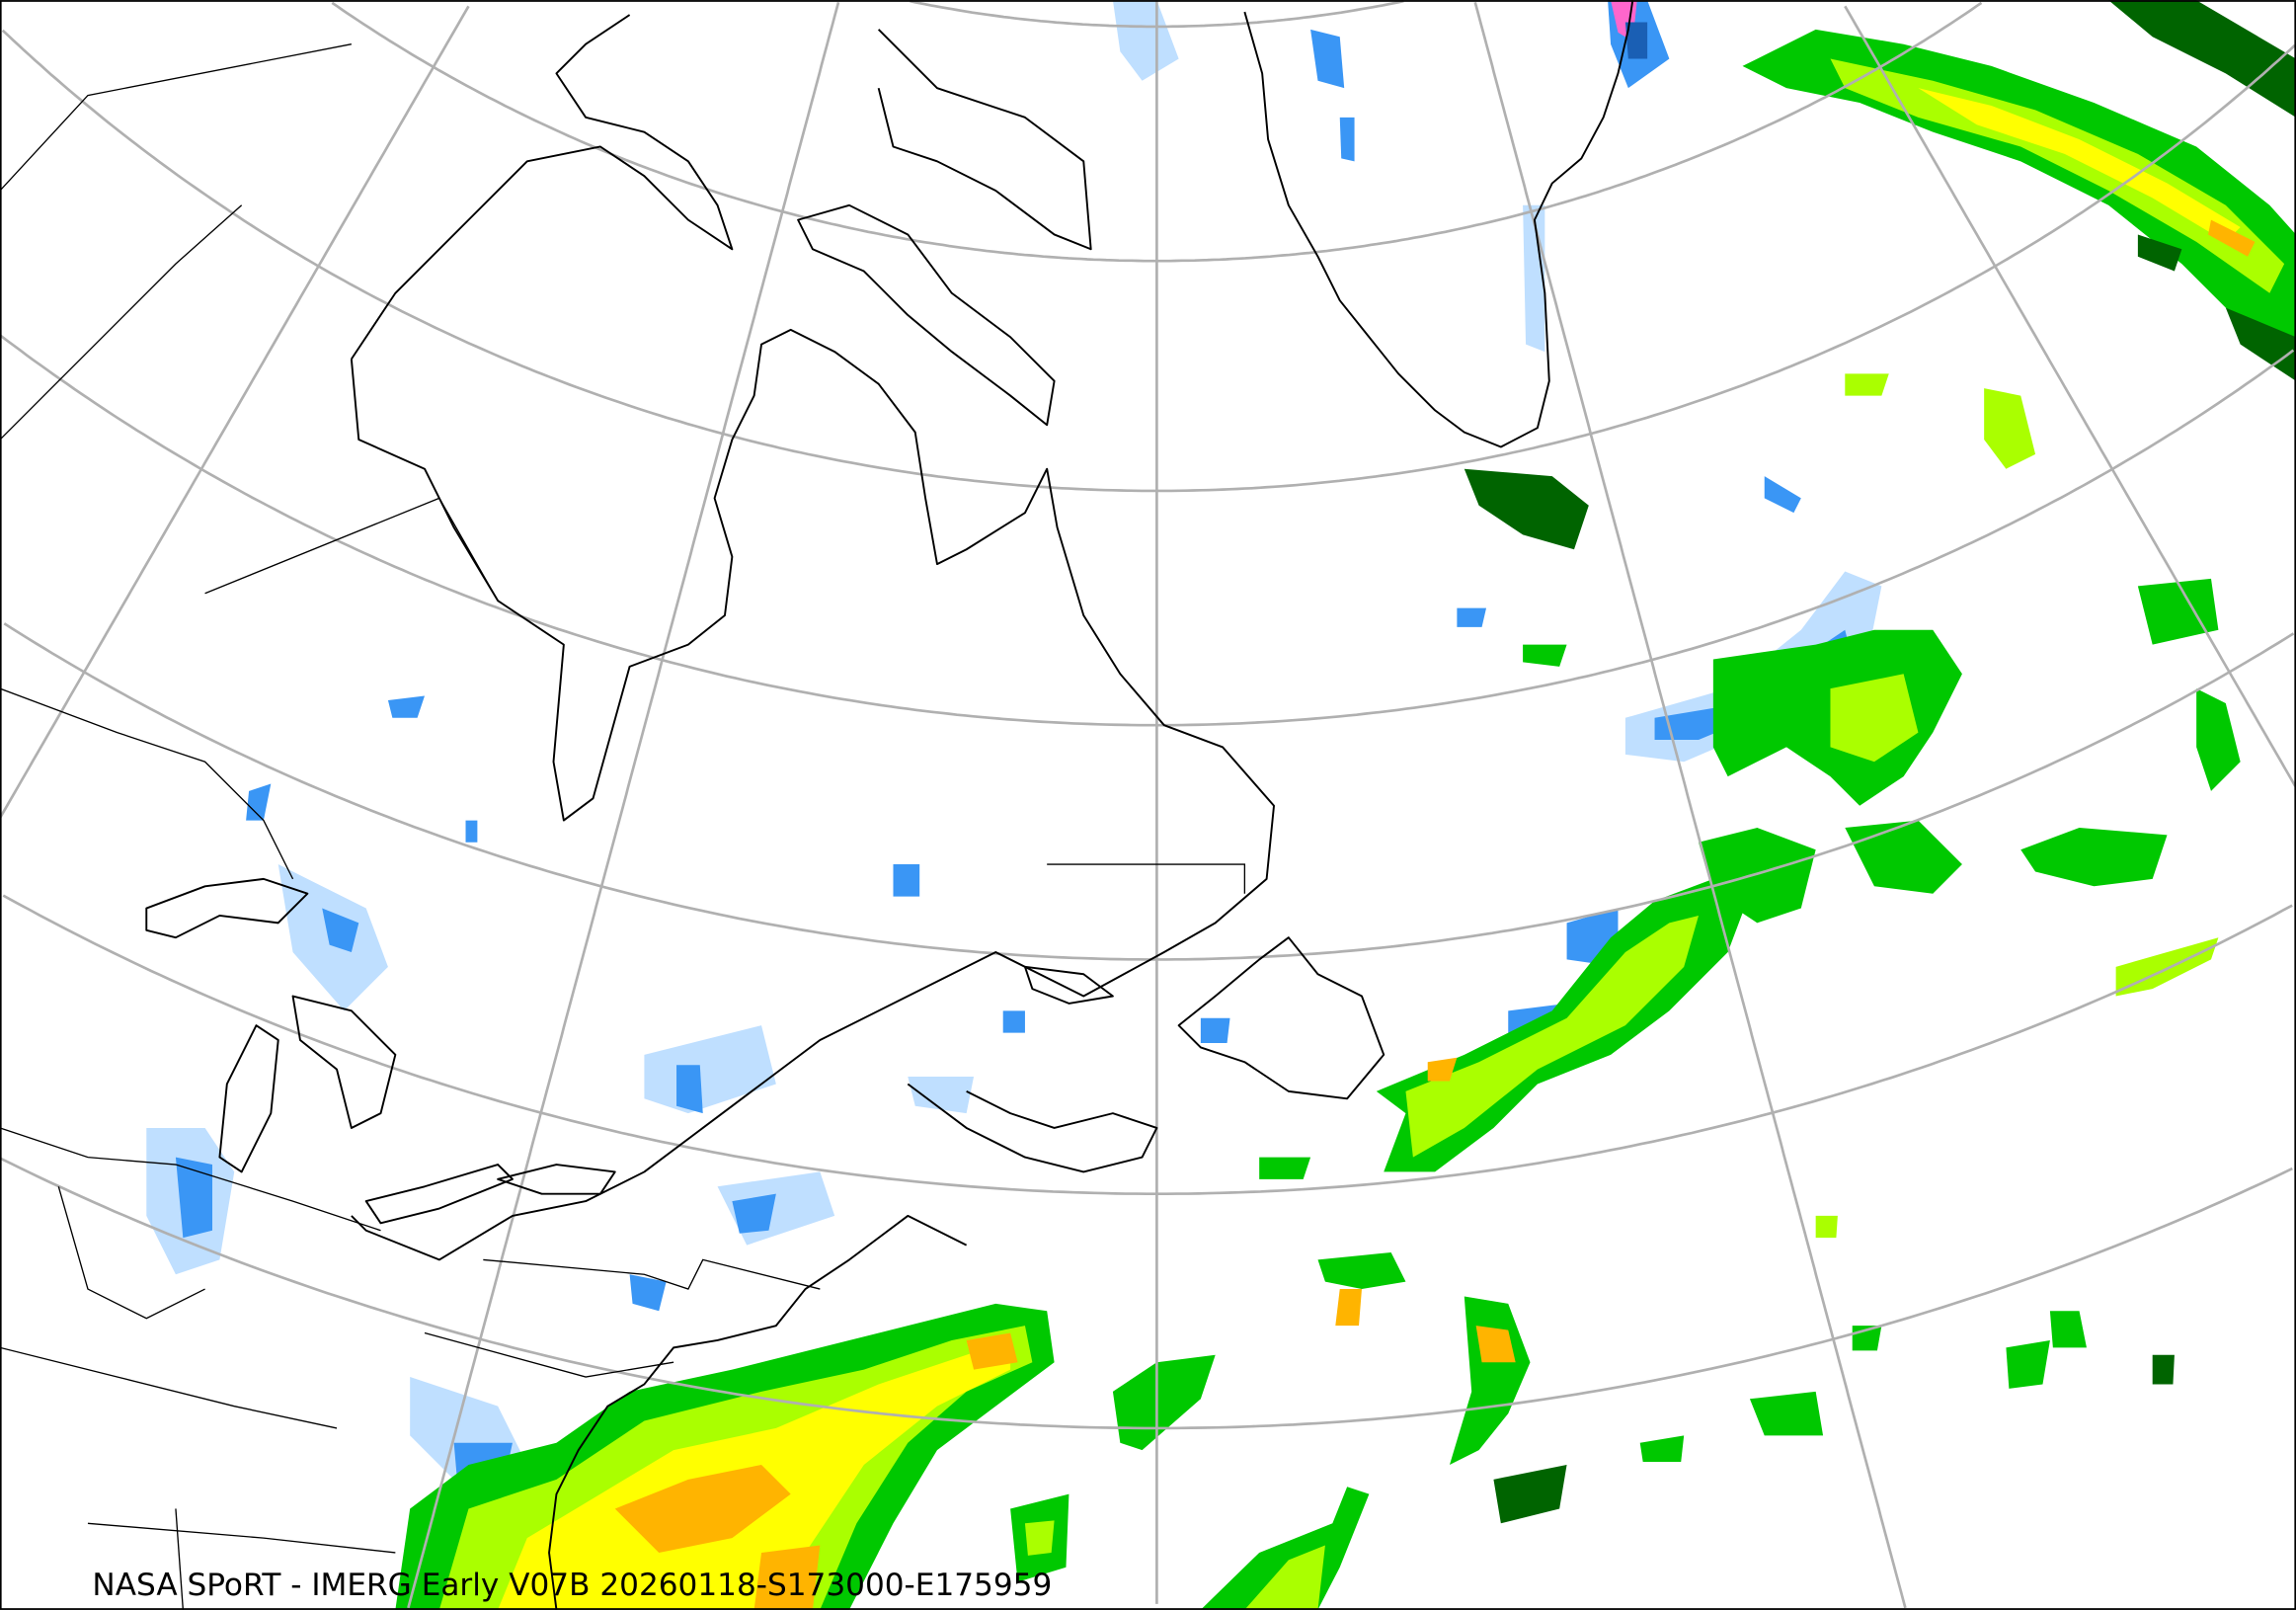 Image resolution: width=2296 pixels, height=1610 pixels. Describe the element at coordinates (985, 140) in the screenshot. I see `baffin-north-coast` at that location.